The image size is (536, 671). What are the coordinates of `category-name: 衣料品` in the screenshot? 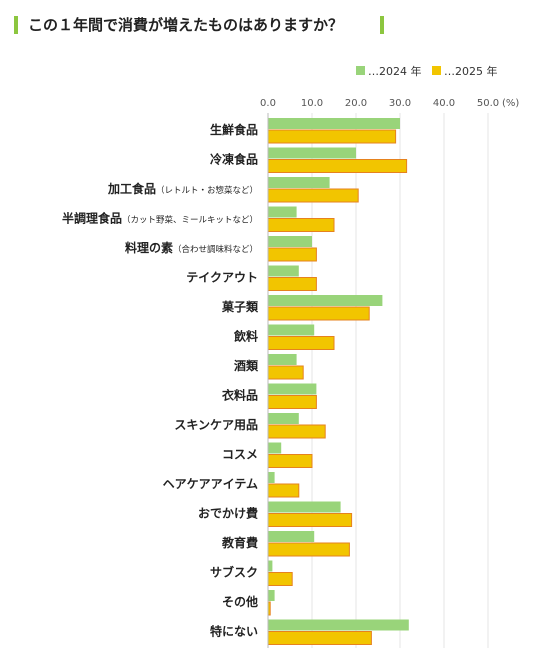 It's located at (240, 395).